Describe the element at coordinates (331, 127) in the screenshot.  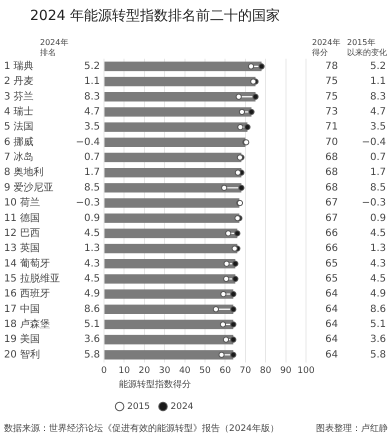
I see `data-label: 71` at that location.